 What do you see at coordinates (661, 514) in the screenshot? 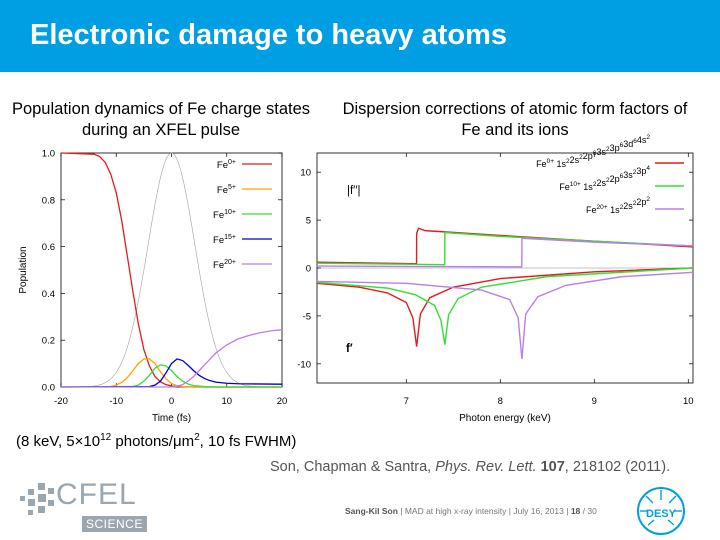
I see `desy-logo-text: DESY` at bounding box center [661, 514].